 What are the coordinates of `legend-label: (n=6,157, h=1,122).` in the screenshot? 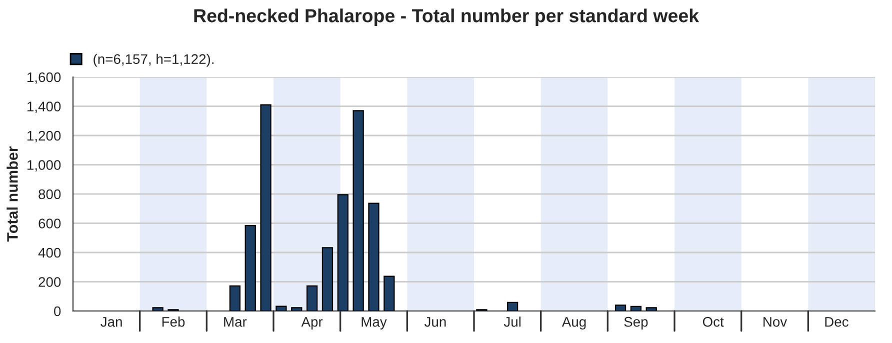 It's located at (154, 60).